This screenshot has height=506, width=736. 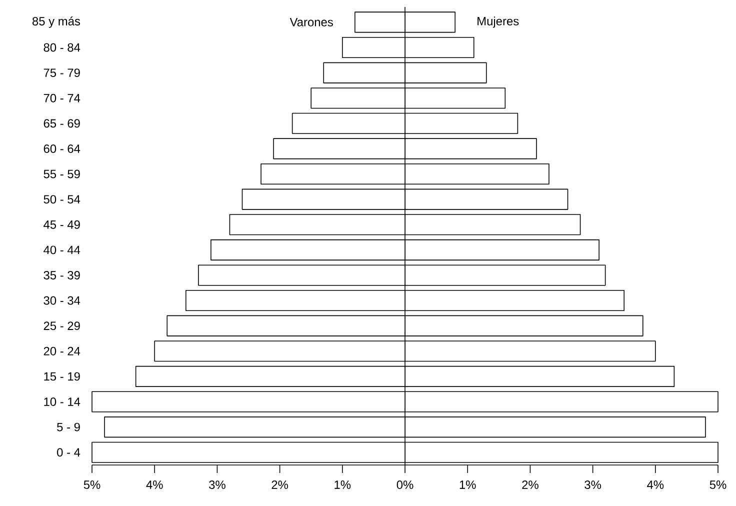 I want to click on y-tick-label: 85 y más, so click(x=56, y=22).